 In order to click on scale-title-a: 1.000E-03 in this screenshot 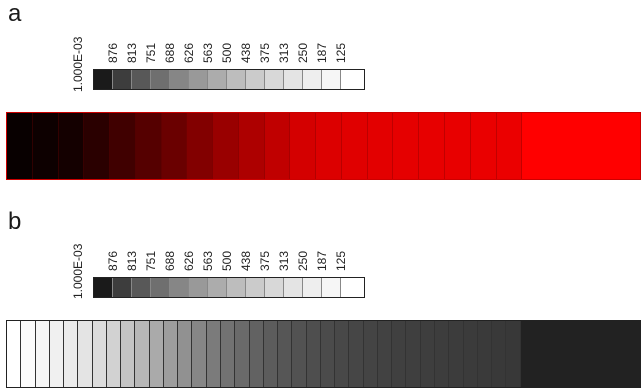, I will do `click(78, 64)`.